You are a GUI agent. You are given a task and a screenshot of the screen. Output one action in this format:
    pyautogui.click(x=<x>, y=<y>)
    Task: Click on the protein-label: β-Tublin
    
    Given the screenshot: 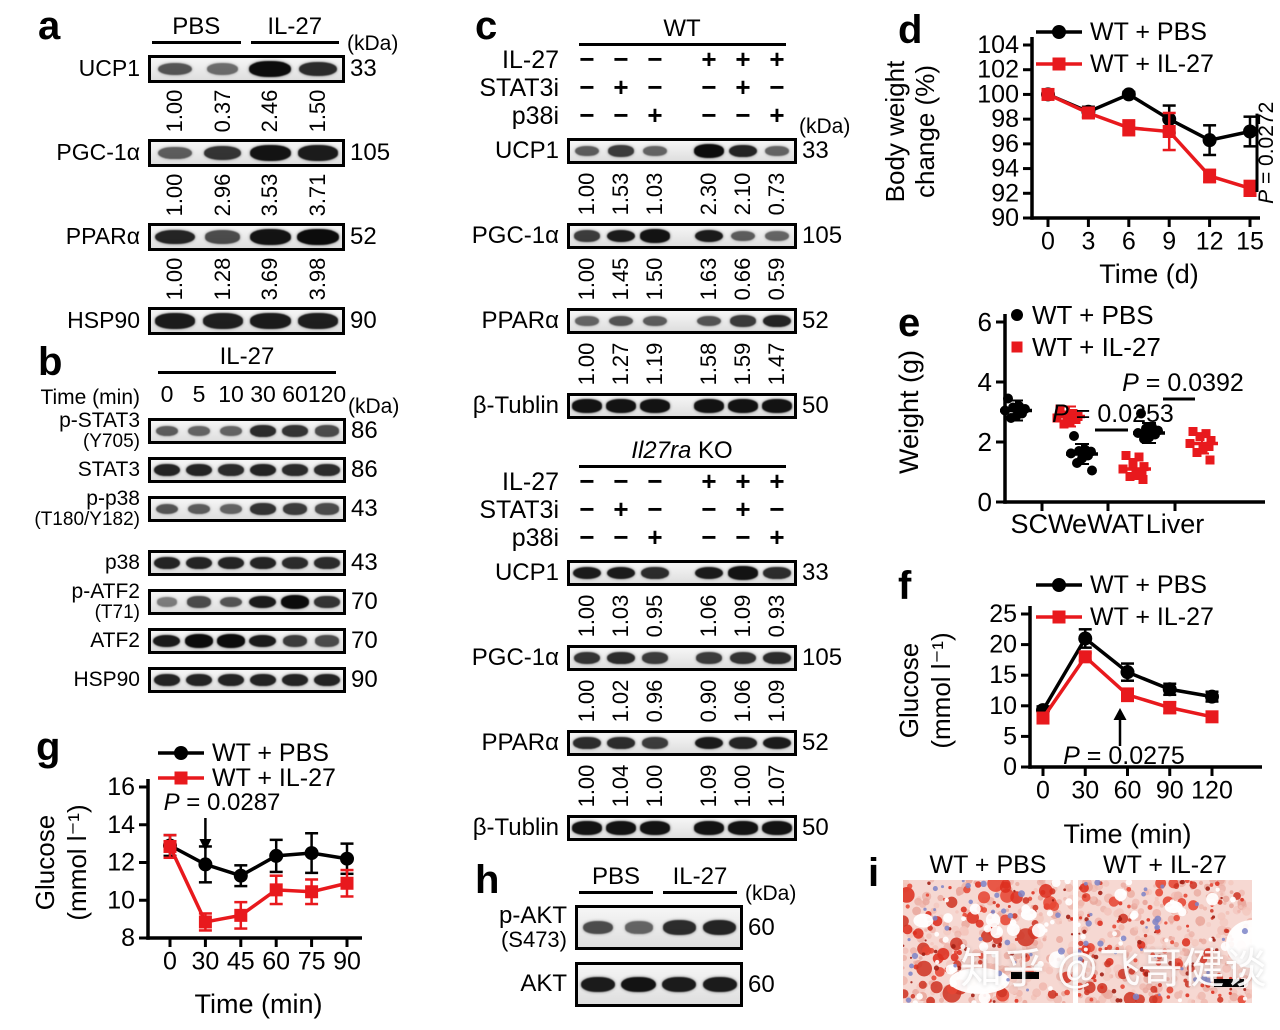 What is the action you would take?
    pyautogui.click(x=515, y=827)
    